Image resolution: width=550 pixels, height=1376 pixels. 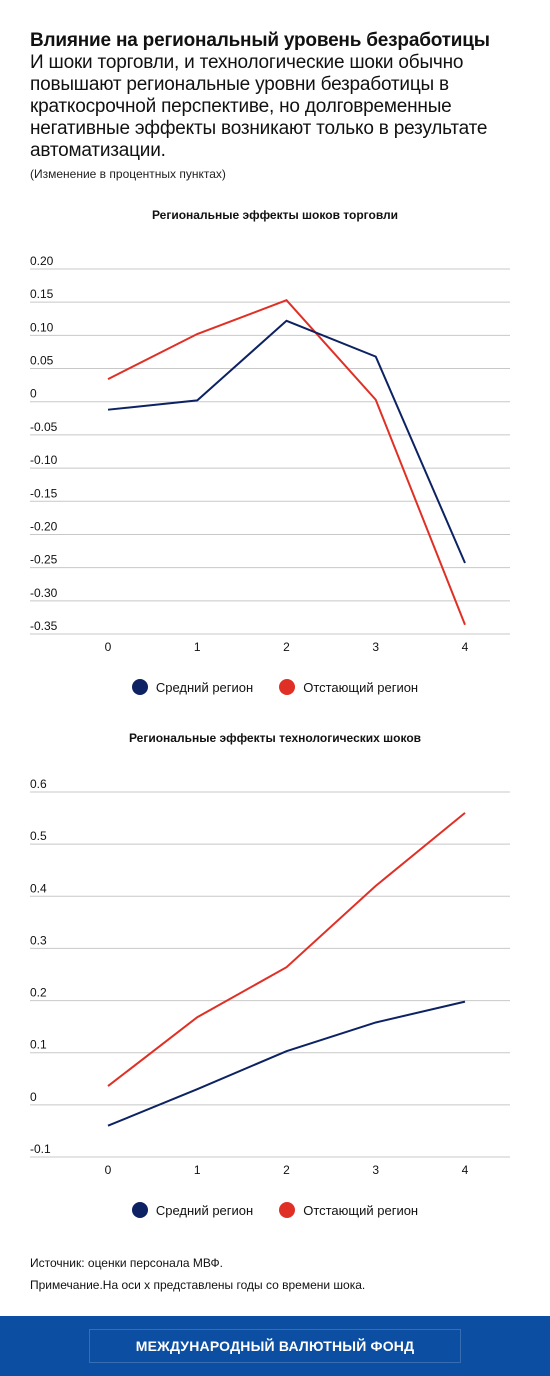 I want to click on y-tick-label: -0.35, so click(x=44, y=626).